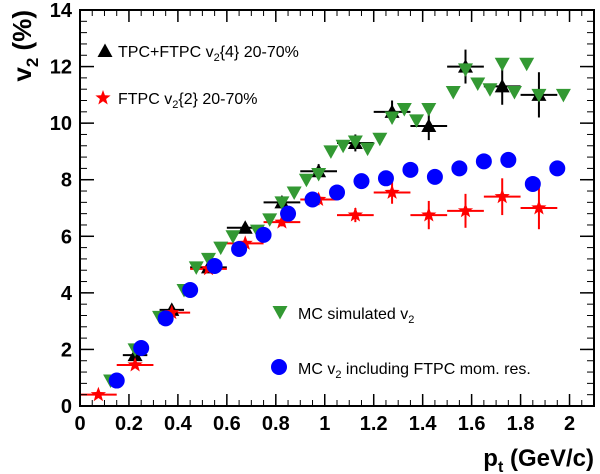  What do you see at coordinates (32, 62) in the screenshot?
I see `y-axis-title-sub: 2` at bounding box center [32, 62].